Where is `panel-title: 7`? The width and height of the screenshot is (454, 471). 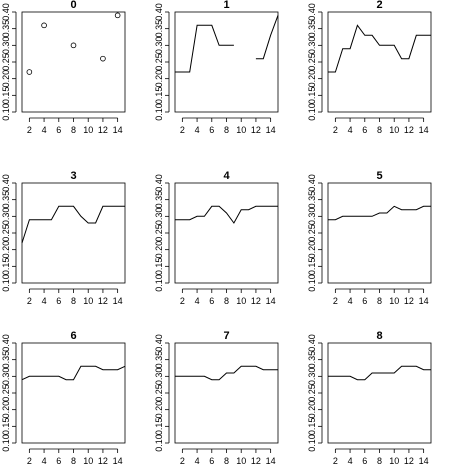 panel-title: 7 is located at coordinates (226, 336).